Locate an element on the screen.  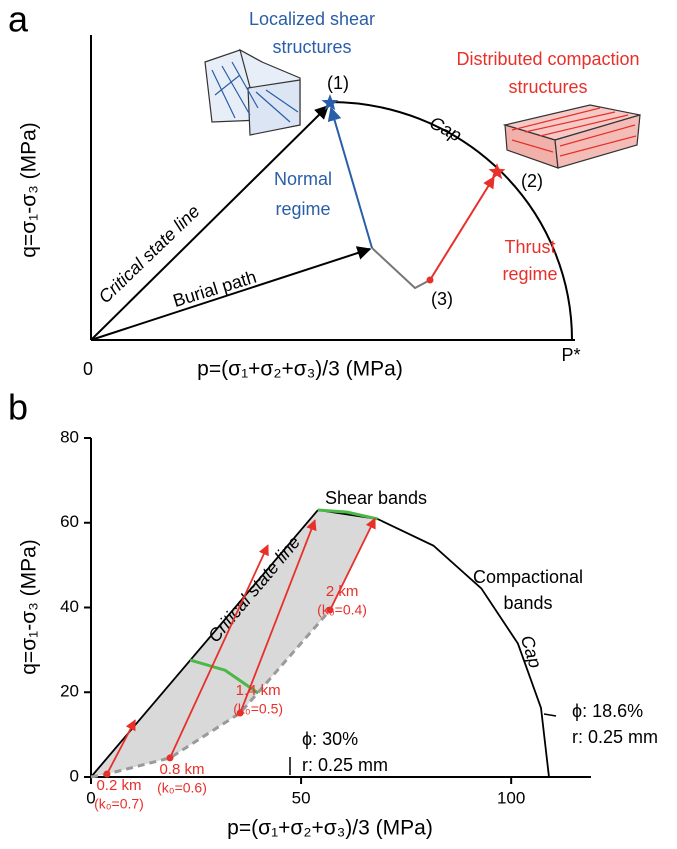
y-tick-label: 60 is located at coordinates (69, 521).